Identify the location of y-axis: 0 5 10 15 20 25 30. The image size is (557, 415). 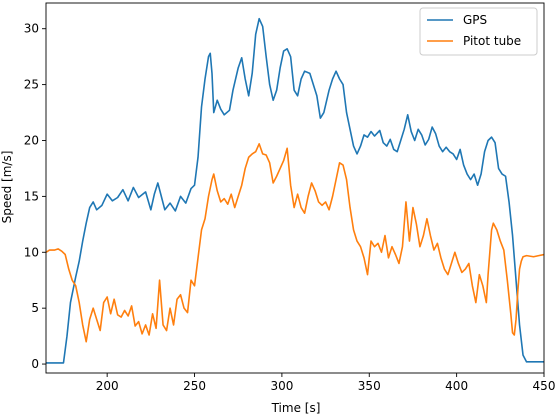
(35, 196).